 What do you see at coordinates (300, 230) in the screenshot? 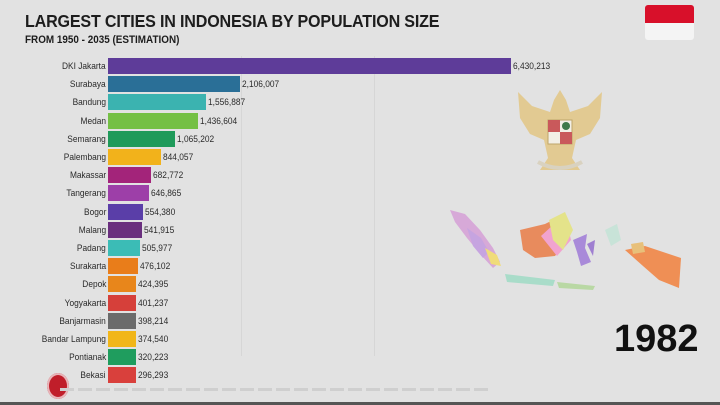
I see `bar-row: Malang 541,915` at bounding box center [300, 230].